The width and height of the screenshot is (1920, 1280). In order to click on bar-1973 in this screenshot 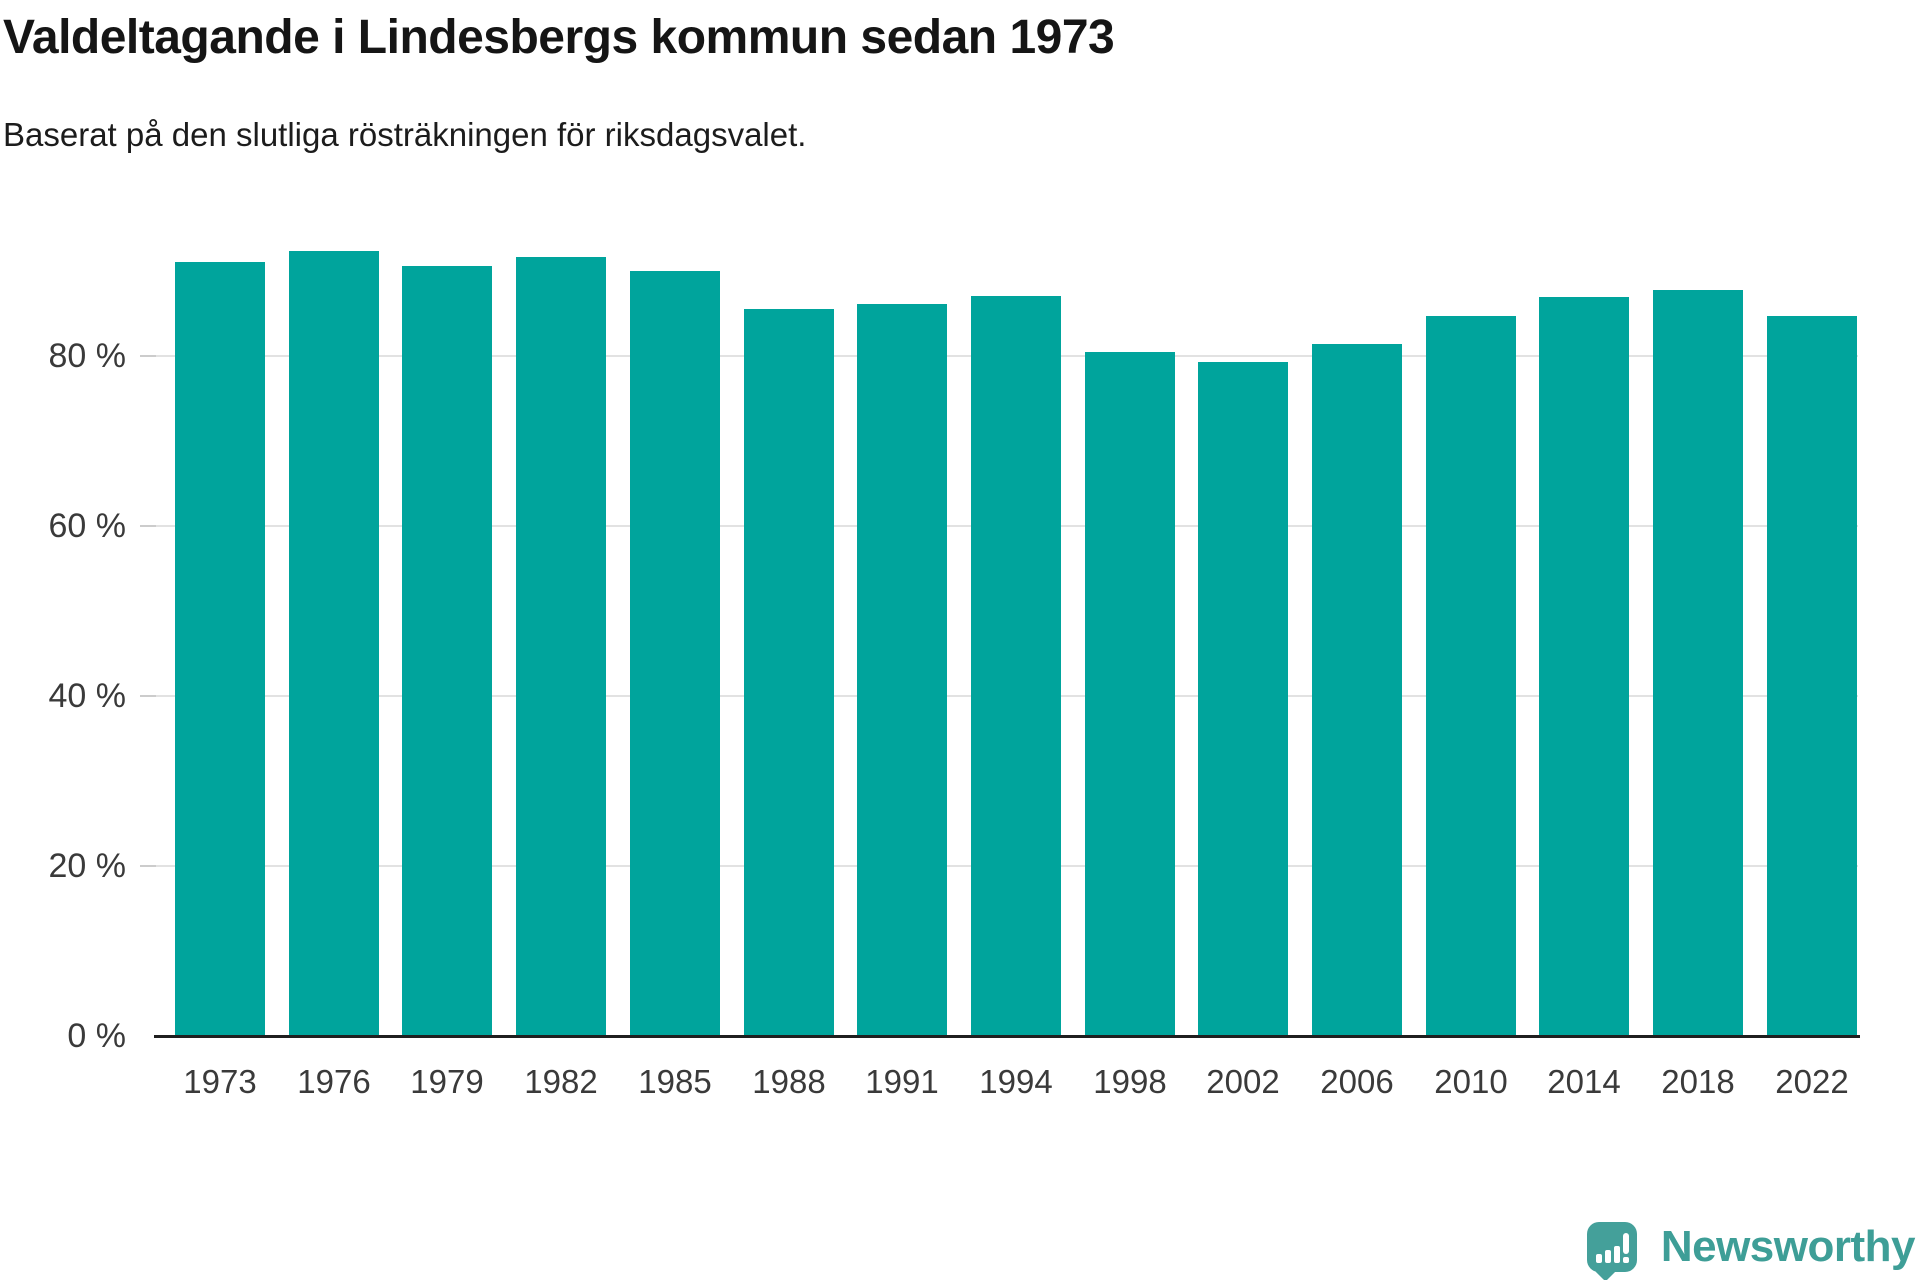, I will do `click(220, 649)`.